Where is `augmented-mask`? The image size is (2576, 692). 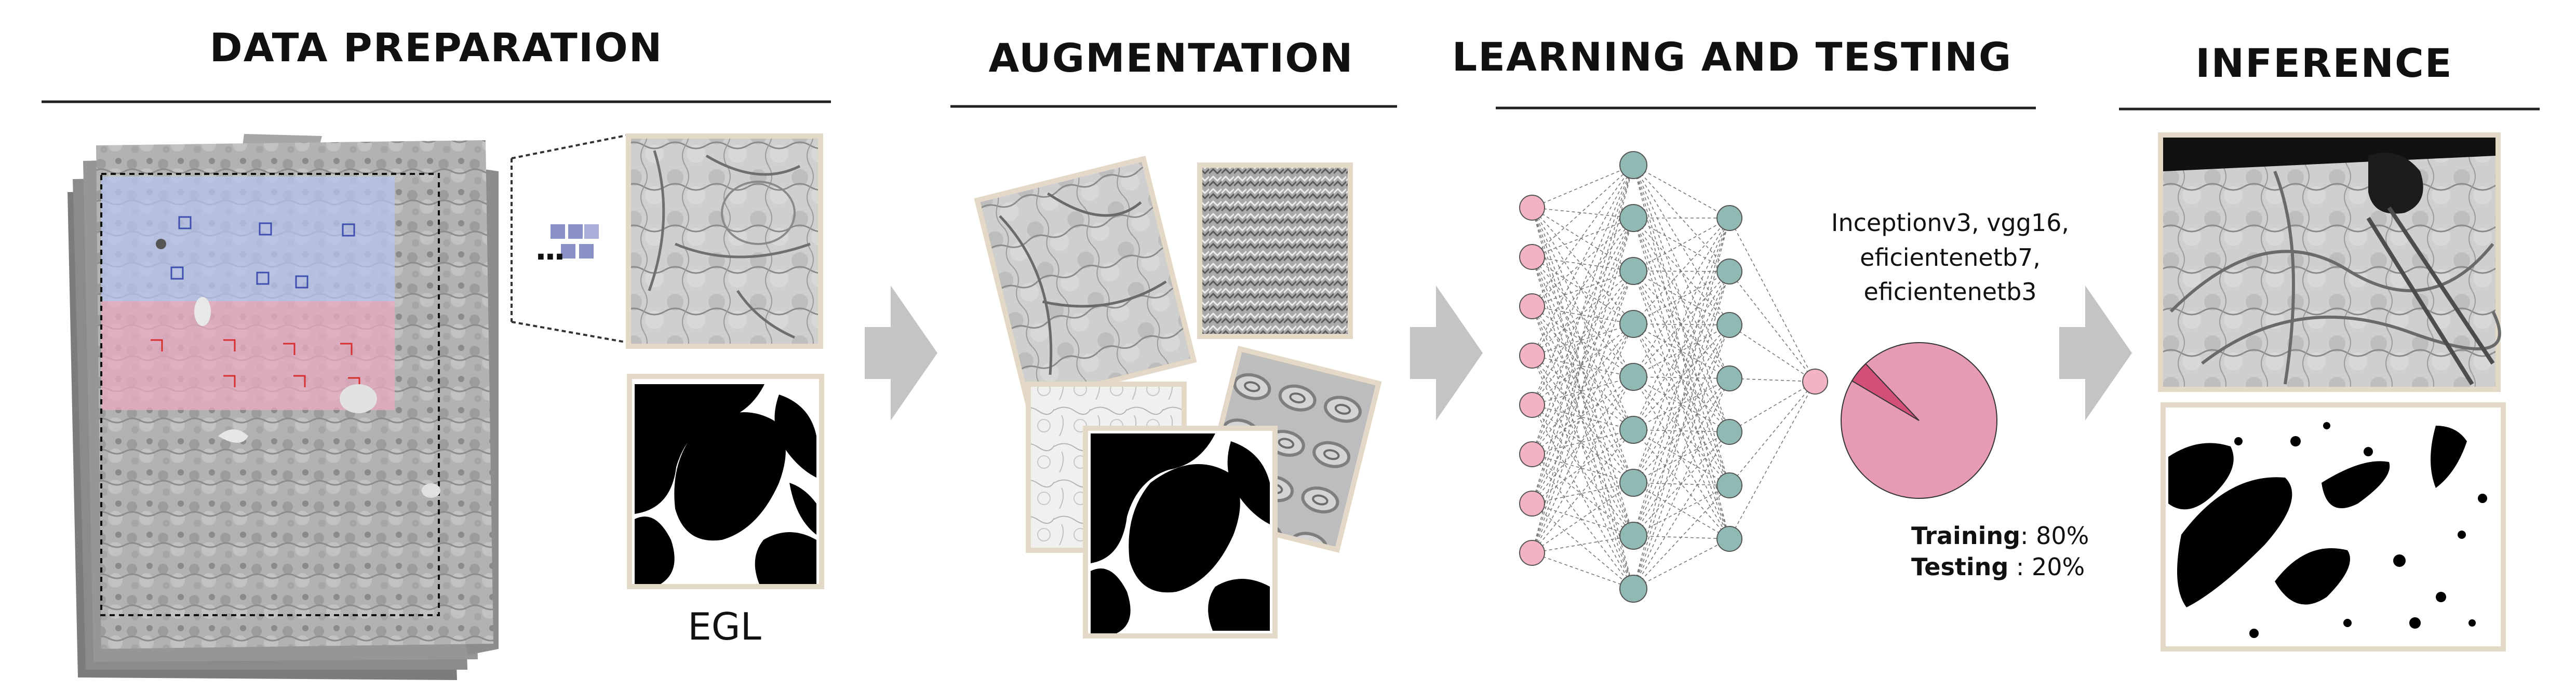
augmented-mask is located at coordinates (1180, 532).